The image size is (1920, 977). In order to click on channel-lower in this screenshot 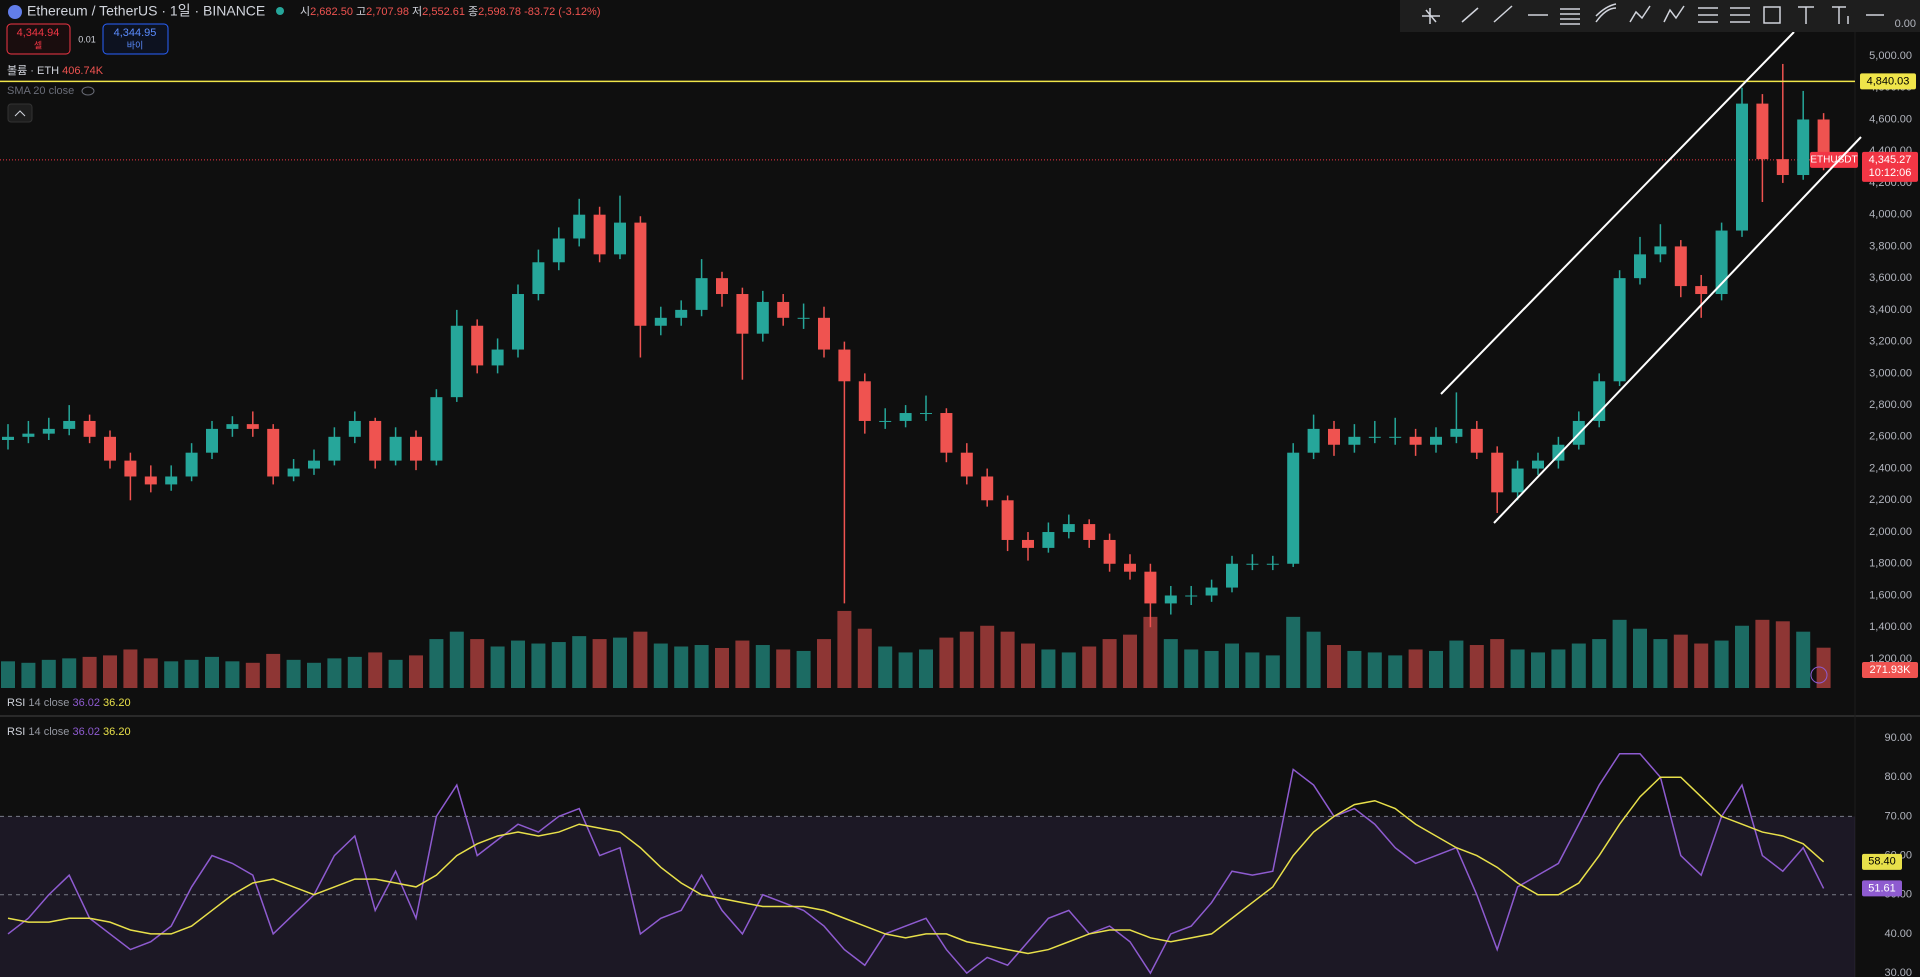, I will do `click(1677, 330)`.